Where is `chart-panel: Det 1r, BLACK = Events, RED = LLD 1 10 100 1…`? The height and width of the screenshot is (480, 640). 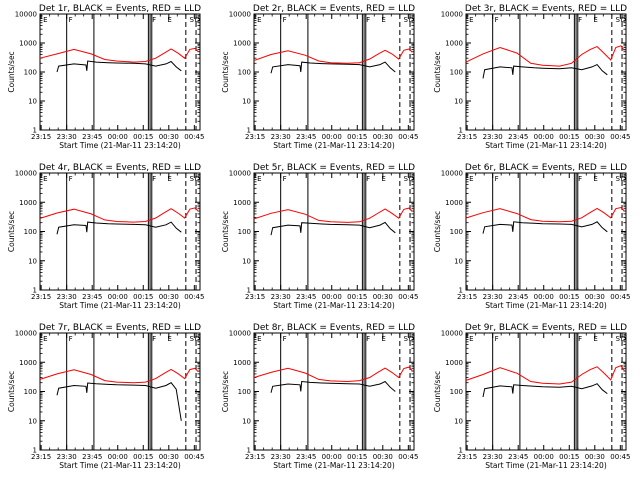 chart-panel: Det 1r, BLACK = Events, RED = LLD 1 10 100 1… is located at coordinates (105, 77).